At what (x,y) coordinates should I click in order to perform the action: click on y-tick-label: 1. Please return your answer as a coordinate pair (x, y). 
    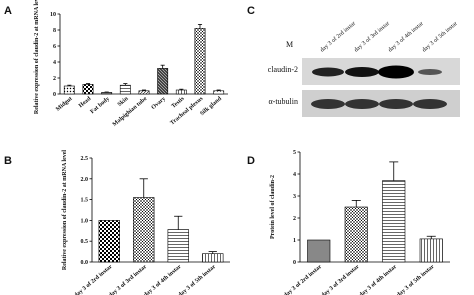
    Looking at the image, I should click on (294, 241).